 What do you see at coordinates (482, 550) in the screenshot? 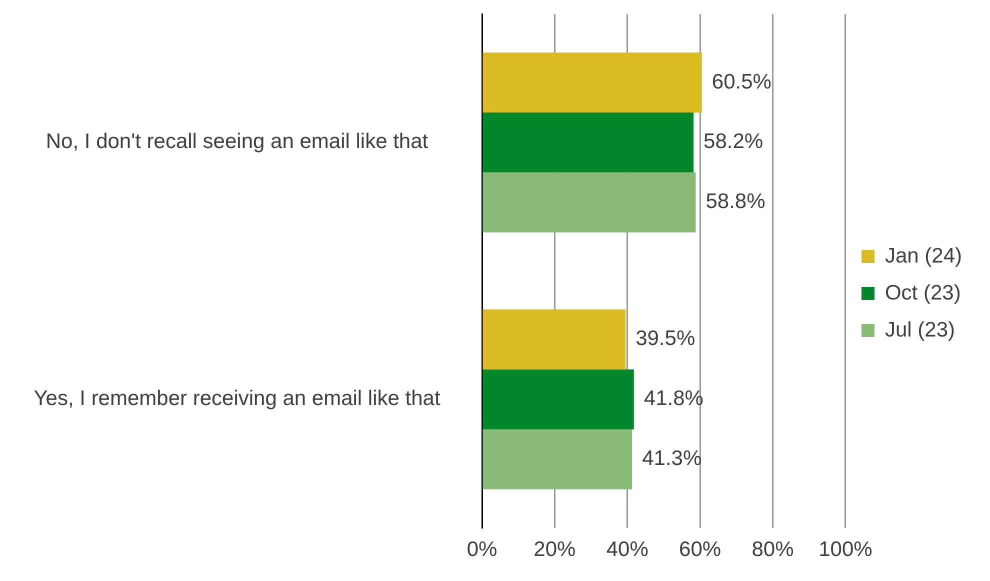
I see `x-tick-label: 0%` at bounding box center [482, 550].